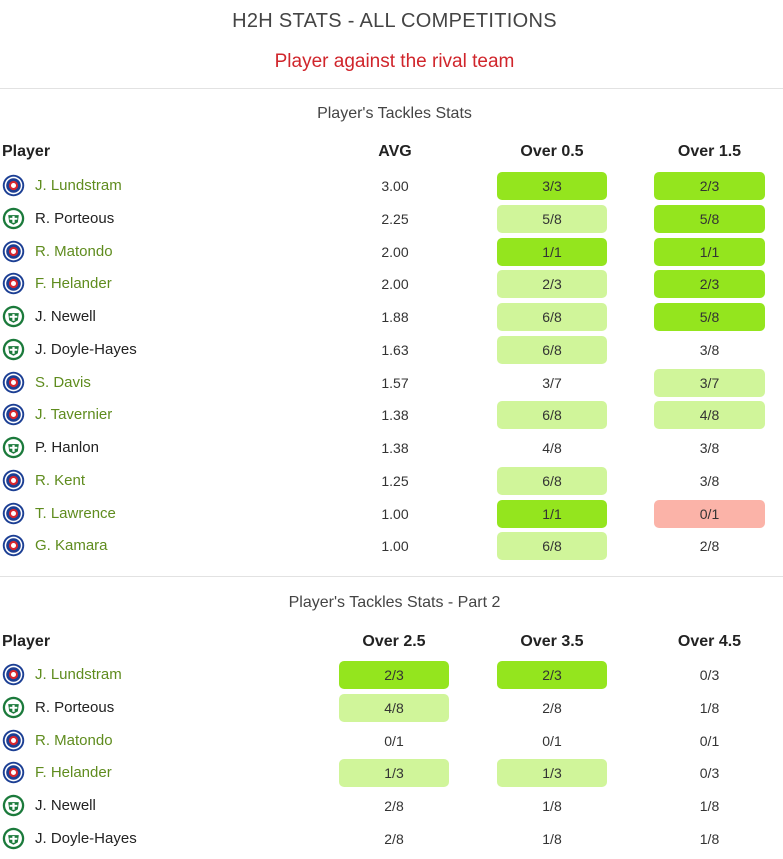 The height and width of the screenshot is (859, 783). What do you see at coordinates (60, 480) in the screenshot?
I see `player-name-link: R. Kent` at bounding box center [60, 480].